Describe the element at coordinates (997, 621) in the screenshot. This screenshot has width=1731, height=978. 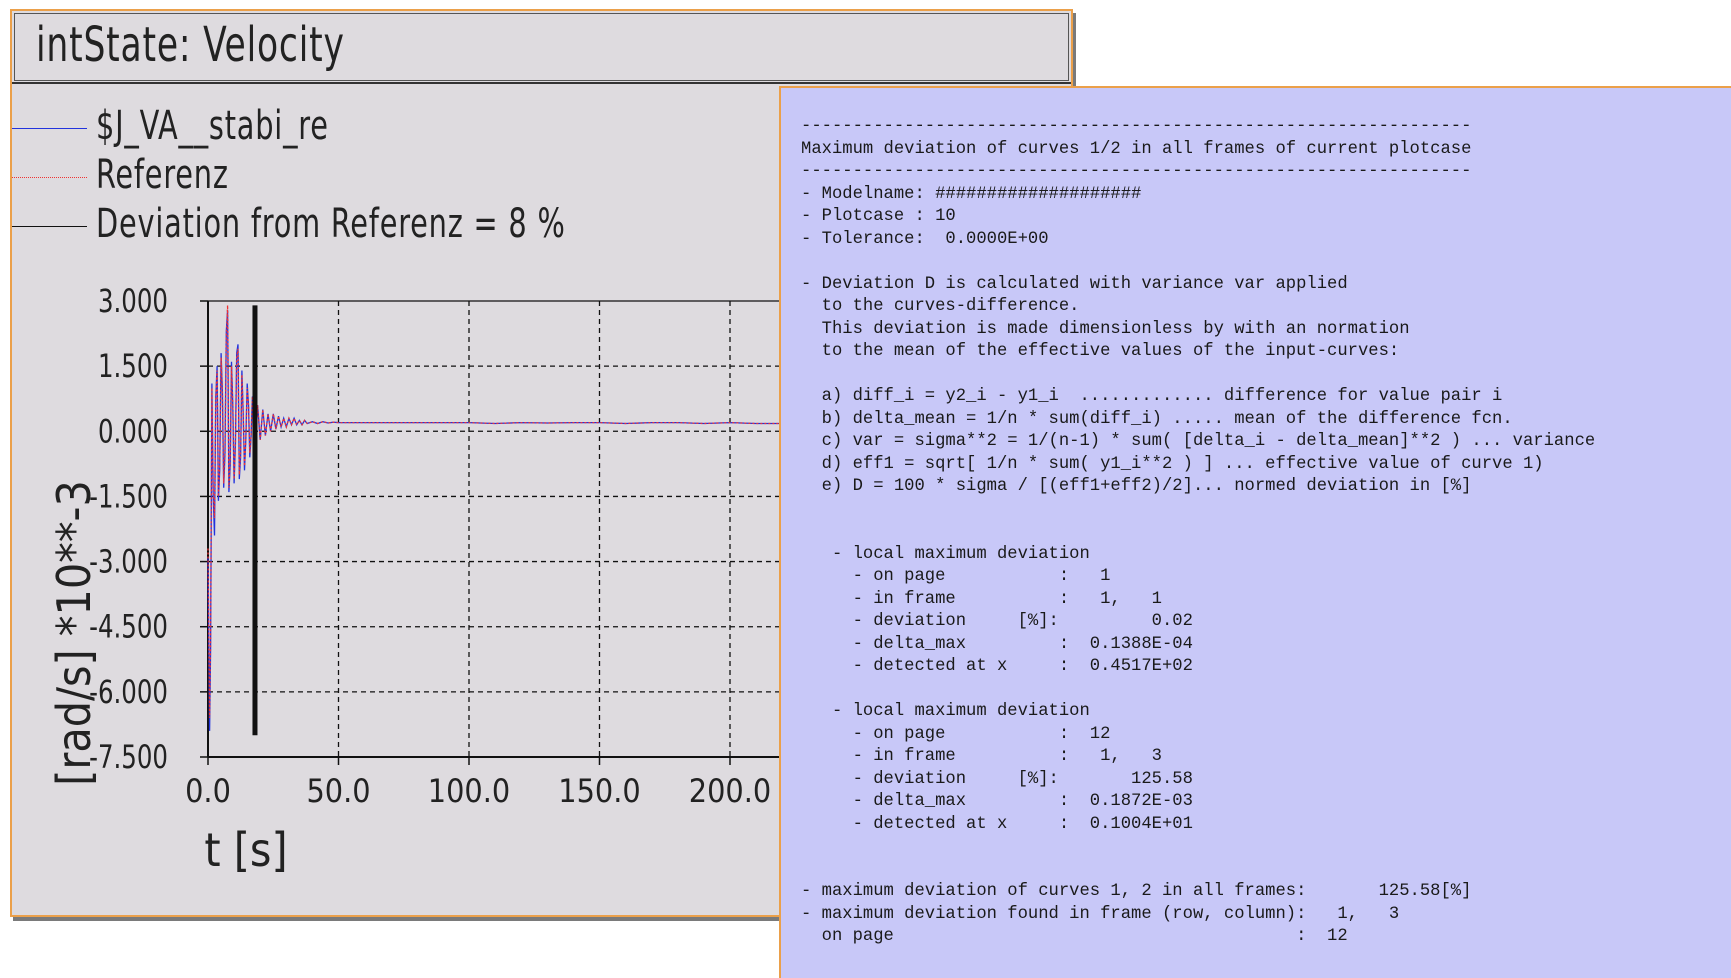
I see `report-line: - deviation [%]: 0.02` at that location.